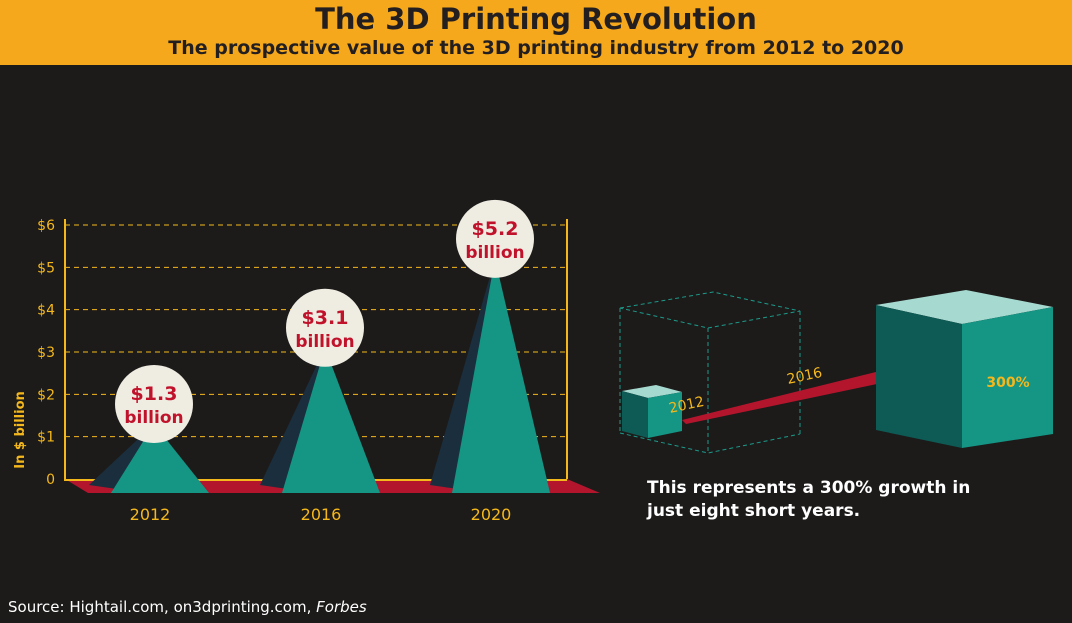  Describe the element at coordinates (46, 395) in the screenshot. I see `y-tick-label: $2` at that location.